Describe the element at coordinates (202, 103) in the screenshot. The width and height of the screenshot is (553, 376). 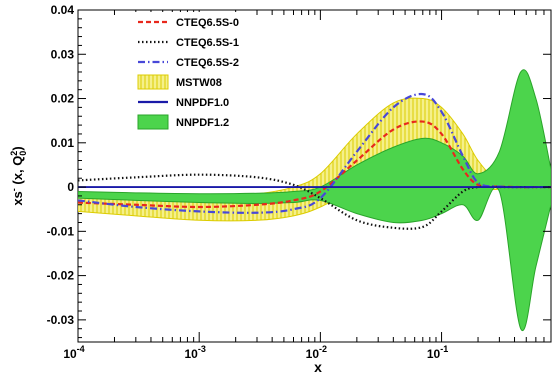
I see `legend-label-nnpdf1-0: NNPDF1.0` at that location.